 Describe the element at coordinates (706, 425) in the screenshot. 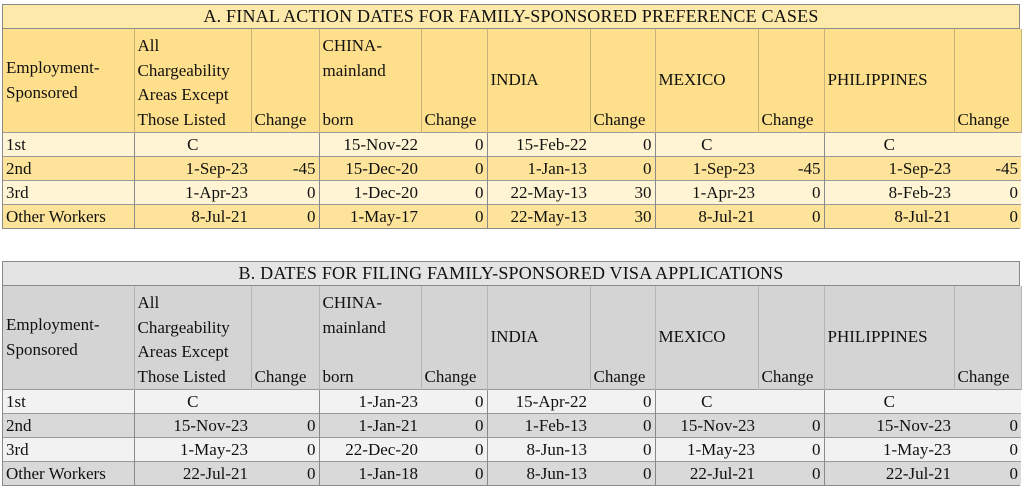

I see `mexico-cell: 15-Nov-23` at that location.